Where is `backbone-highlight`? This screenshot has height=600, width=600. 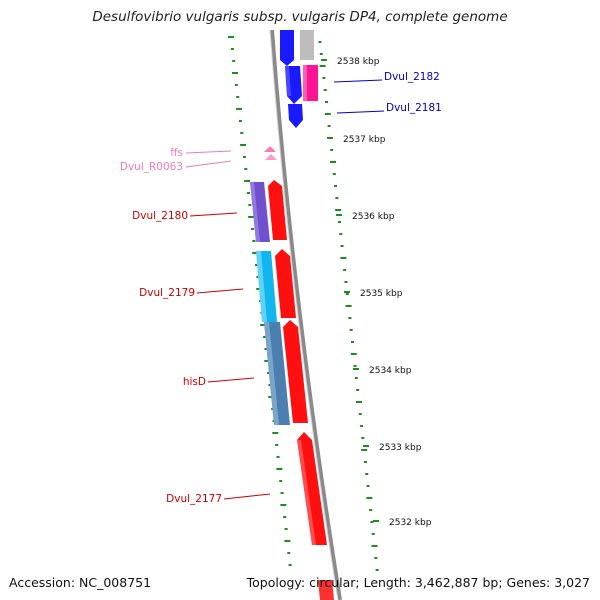 backbone-highlight is located at coordinates (304, 314).